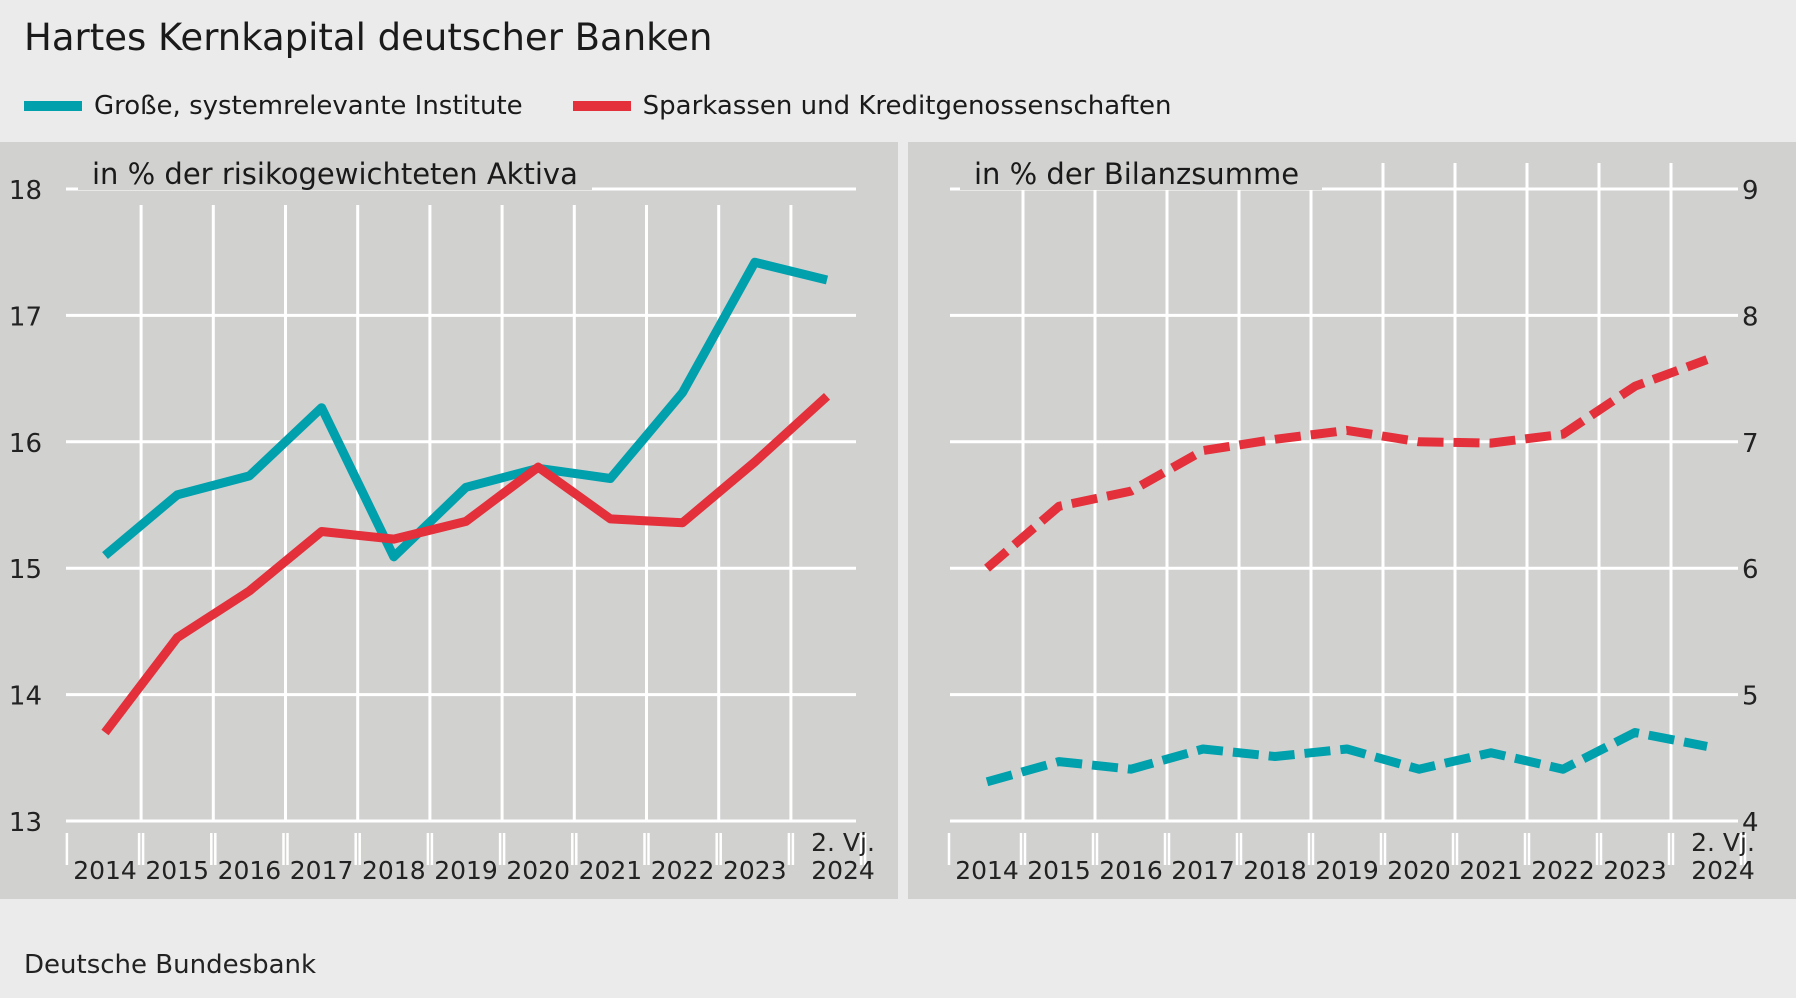 This screenshot has height=998, width=1796. Describe the element at coordinates (53, 106) in the screenshot. I see `legend-swatch-large-banks` at that location.